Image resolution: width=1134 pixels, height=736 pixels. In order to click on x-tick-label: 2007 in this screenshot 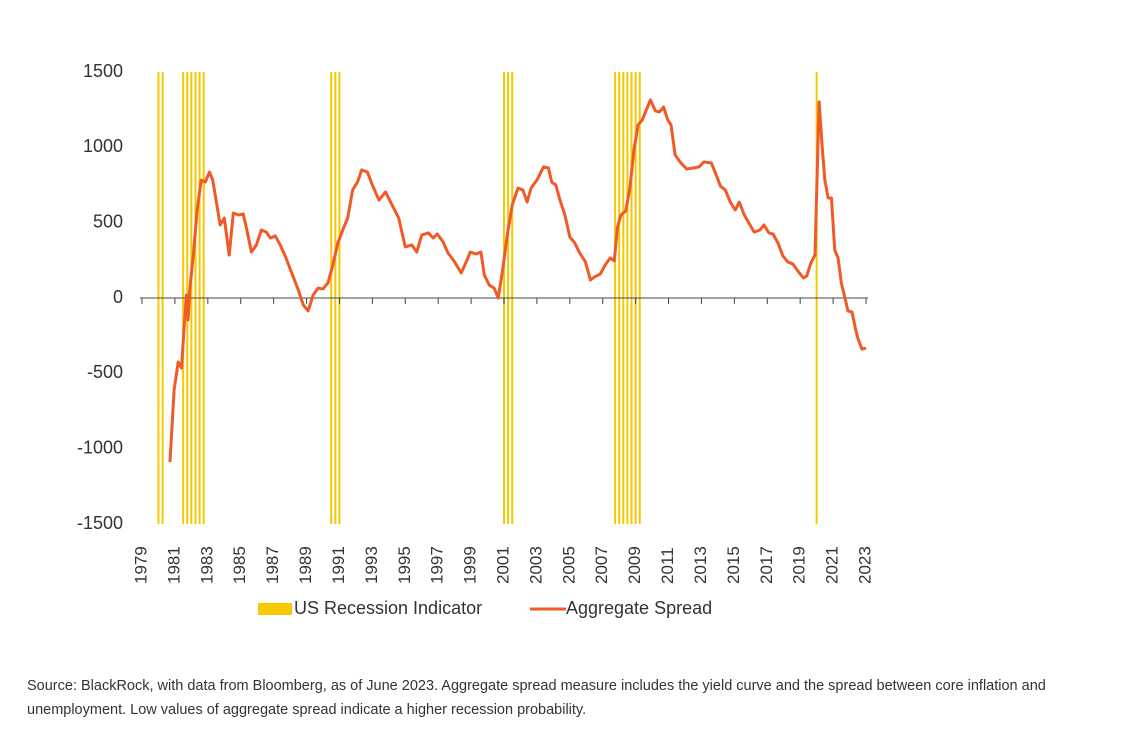, I will do `click(601, 565)`.